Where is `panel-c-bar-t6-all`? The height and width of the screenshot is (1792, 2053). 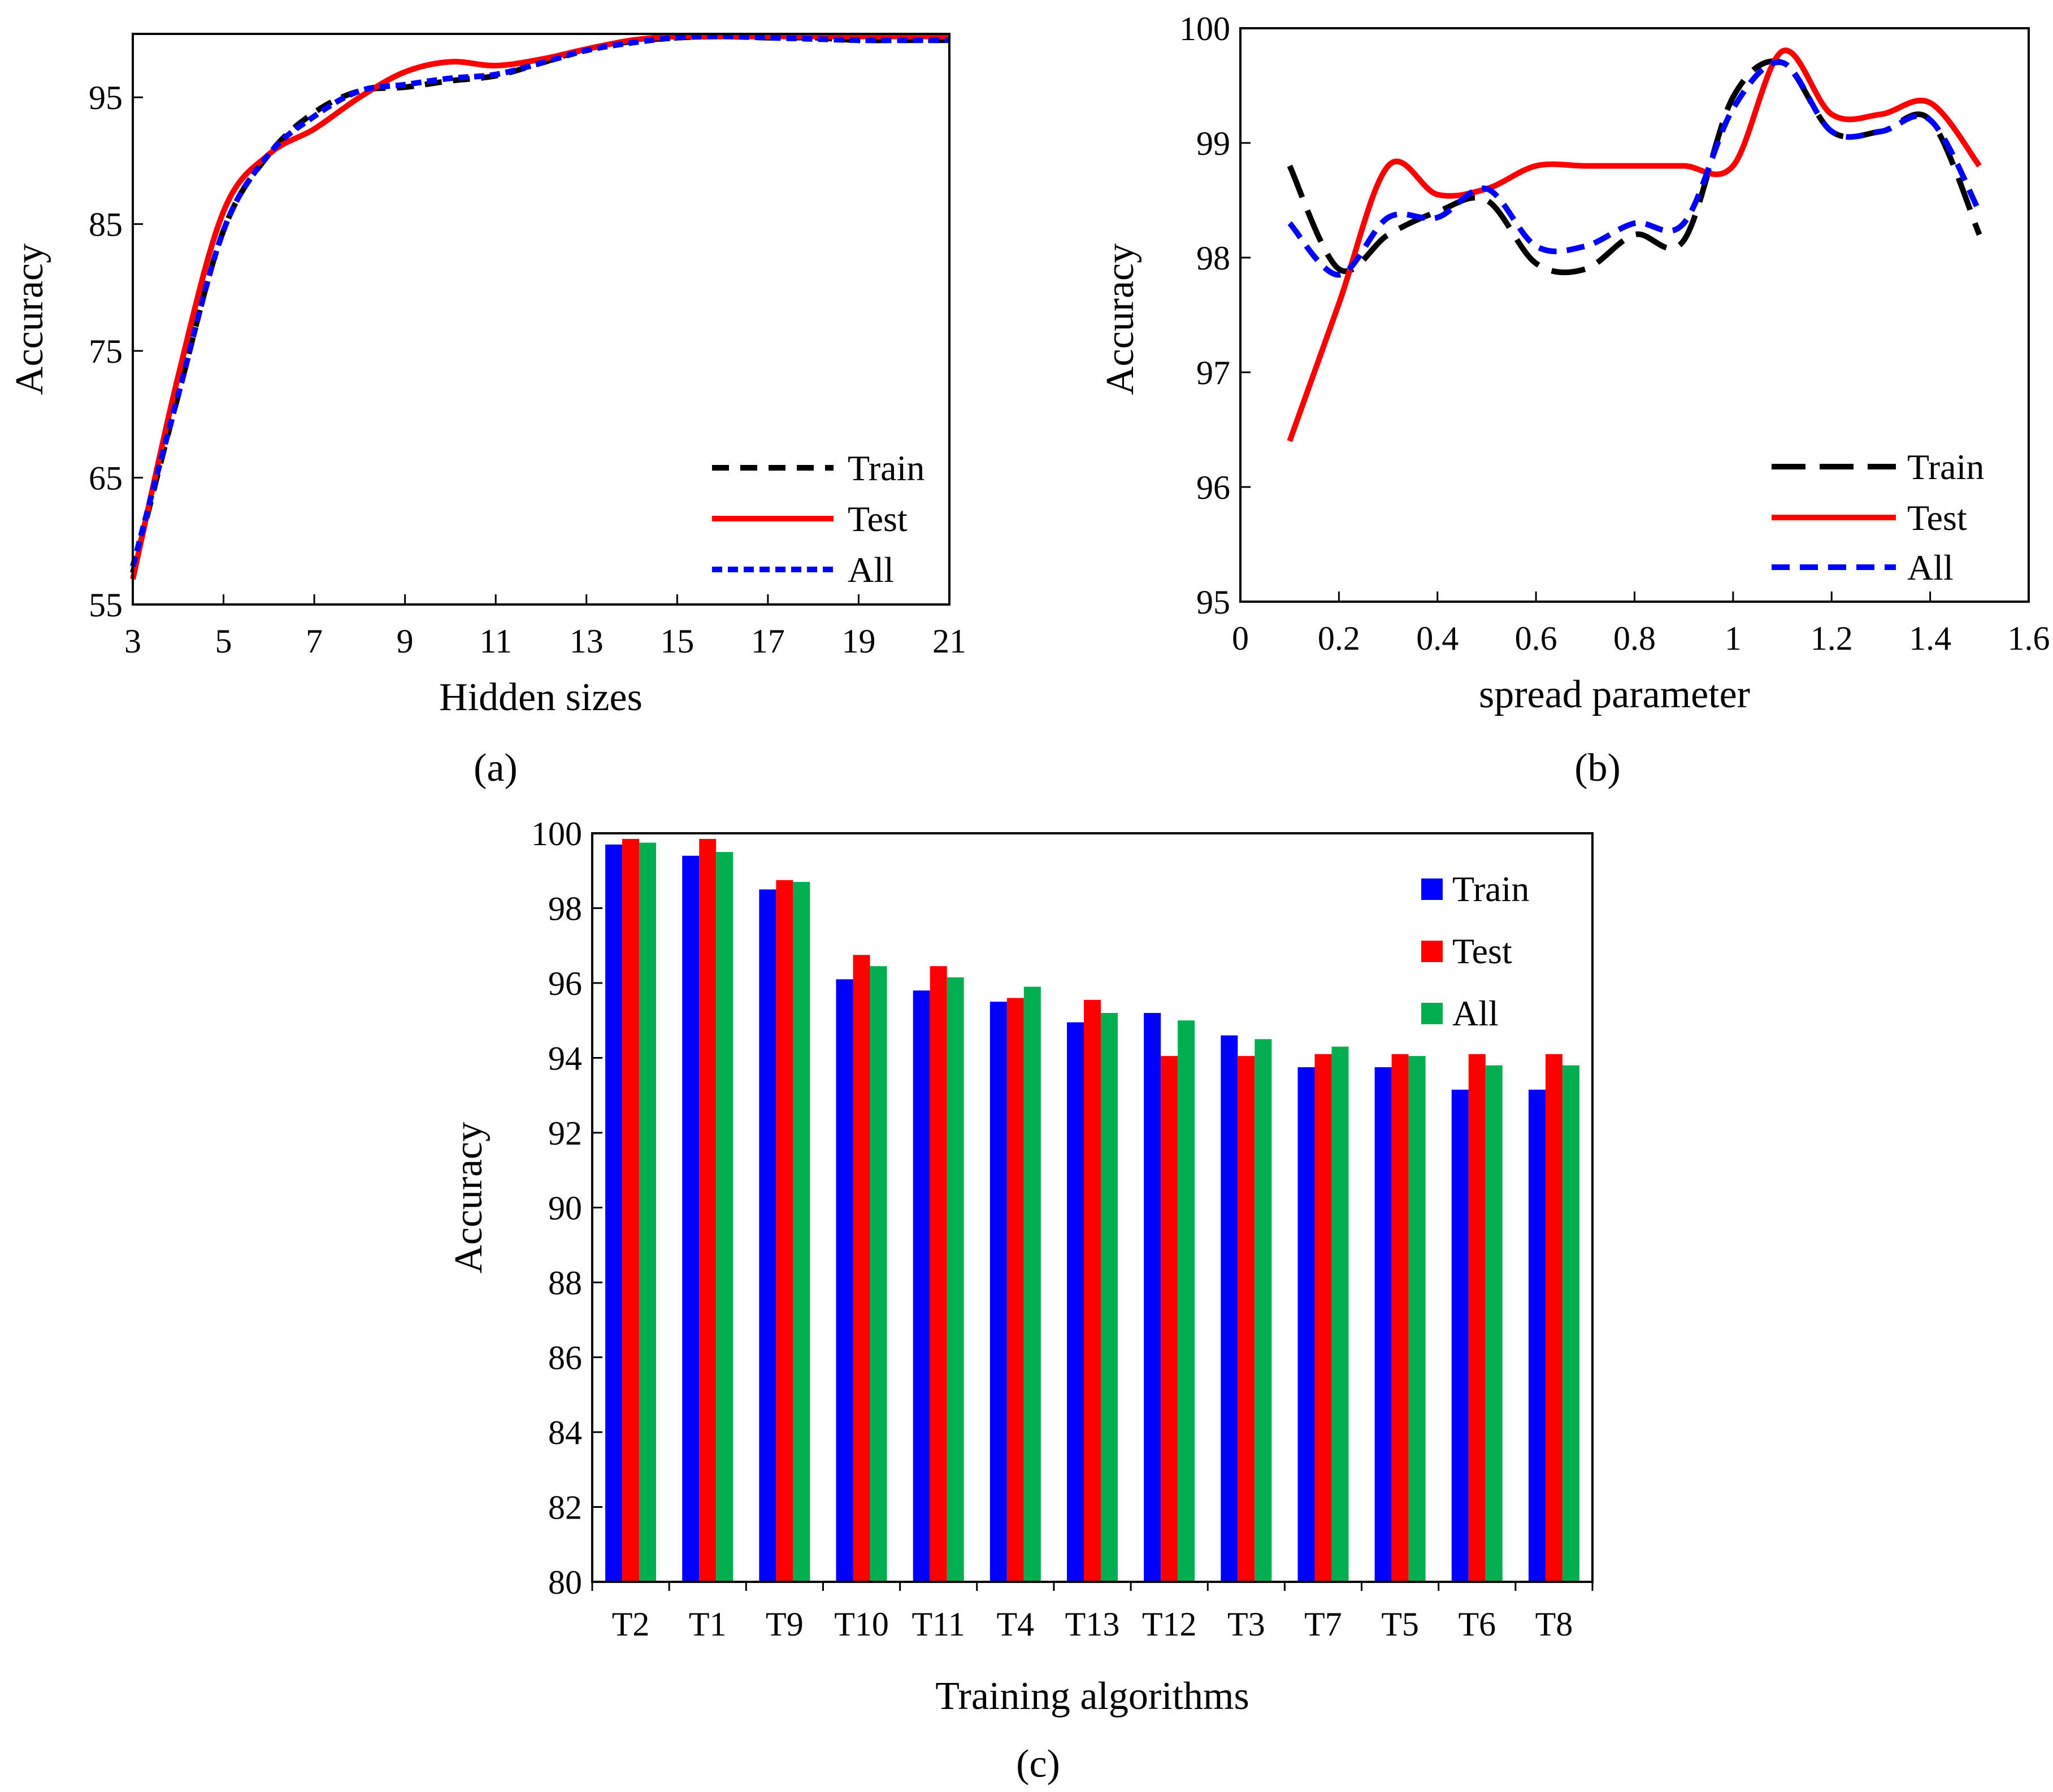 panel-c-bar-t6-all is located at coordinates (1494, 1324).